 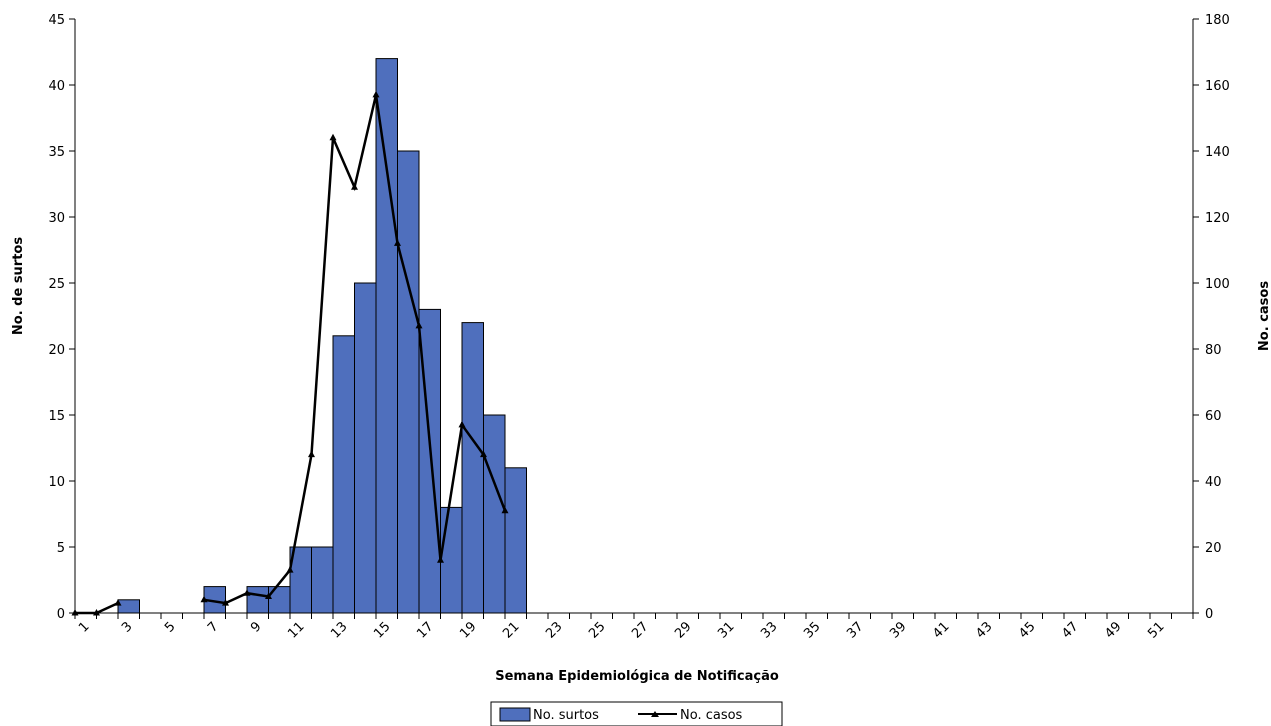 I want to click on x-tick-label: 35, so click(x=812, y=630).